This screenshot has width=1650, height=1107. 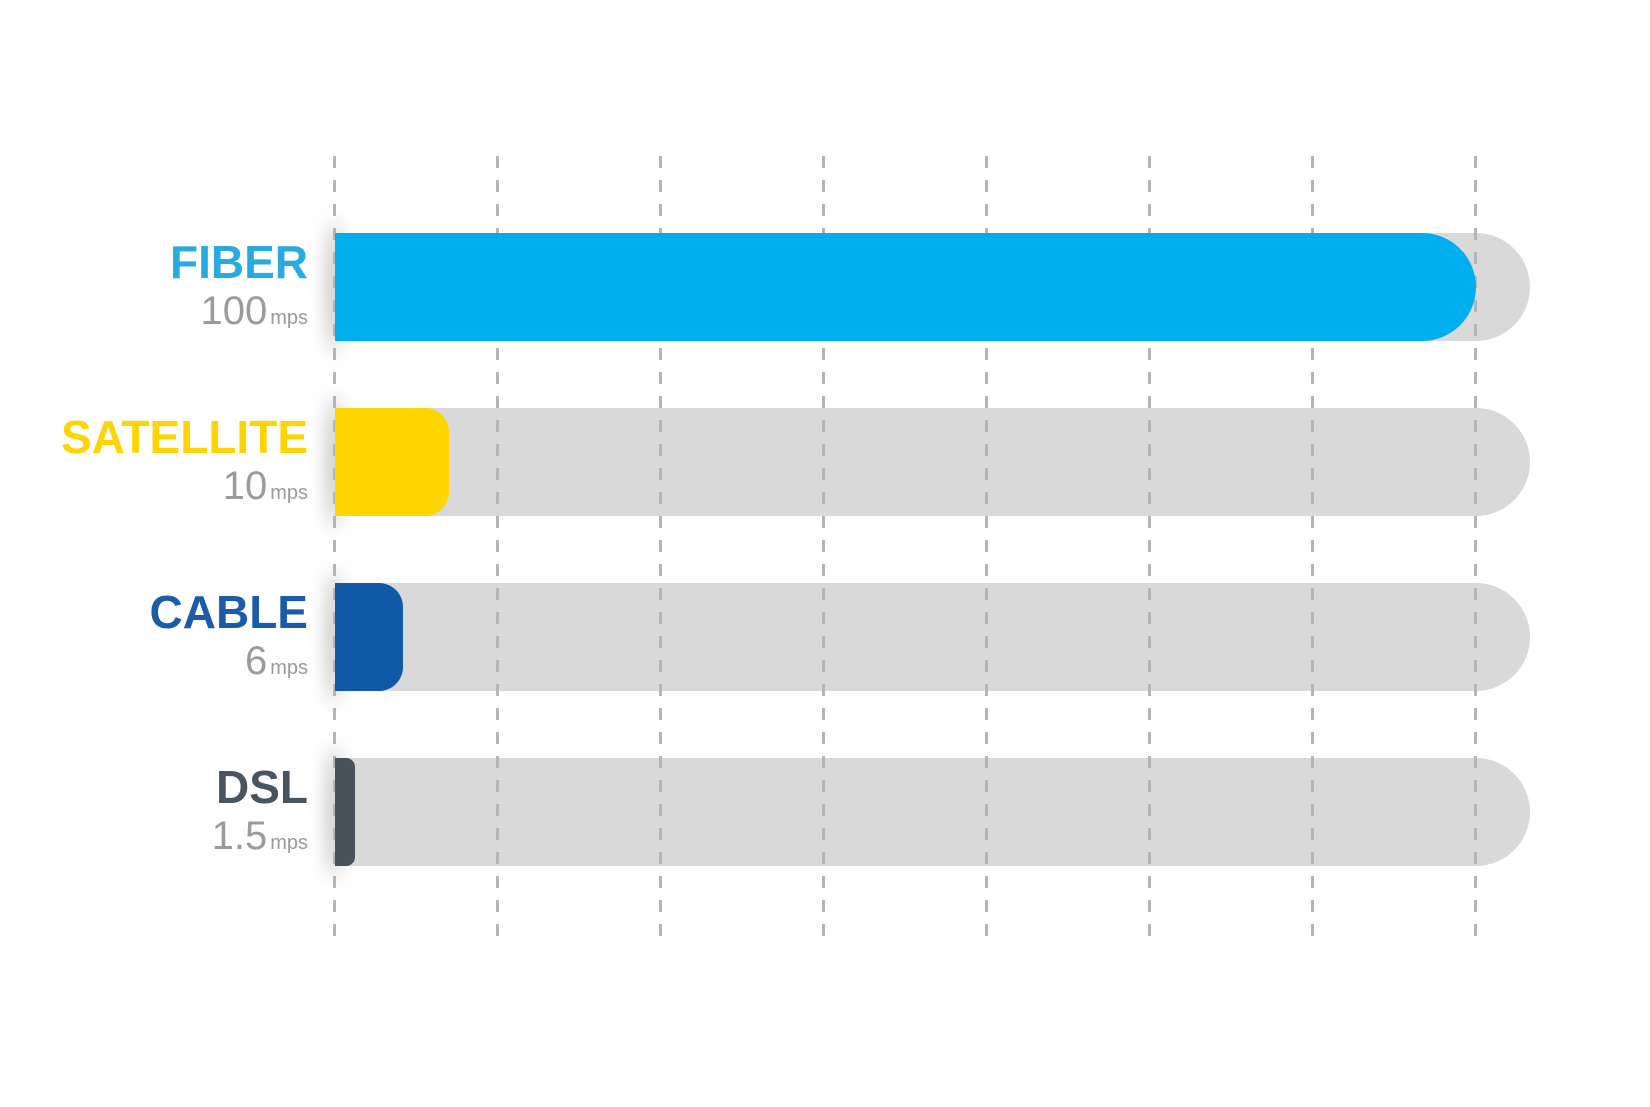 I want to click on bar-label-block: SATELLITE 10 mps, so click(x=154, y=458).